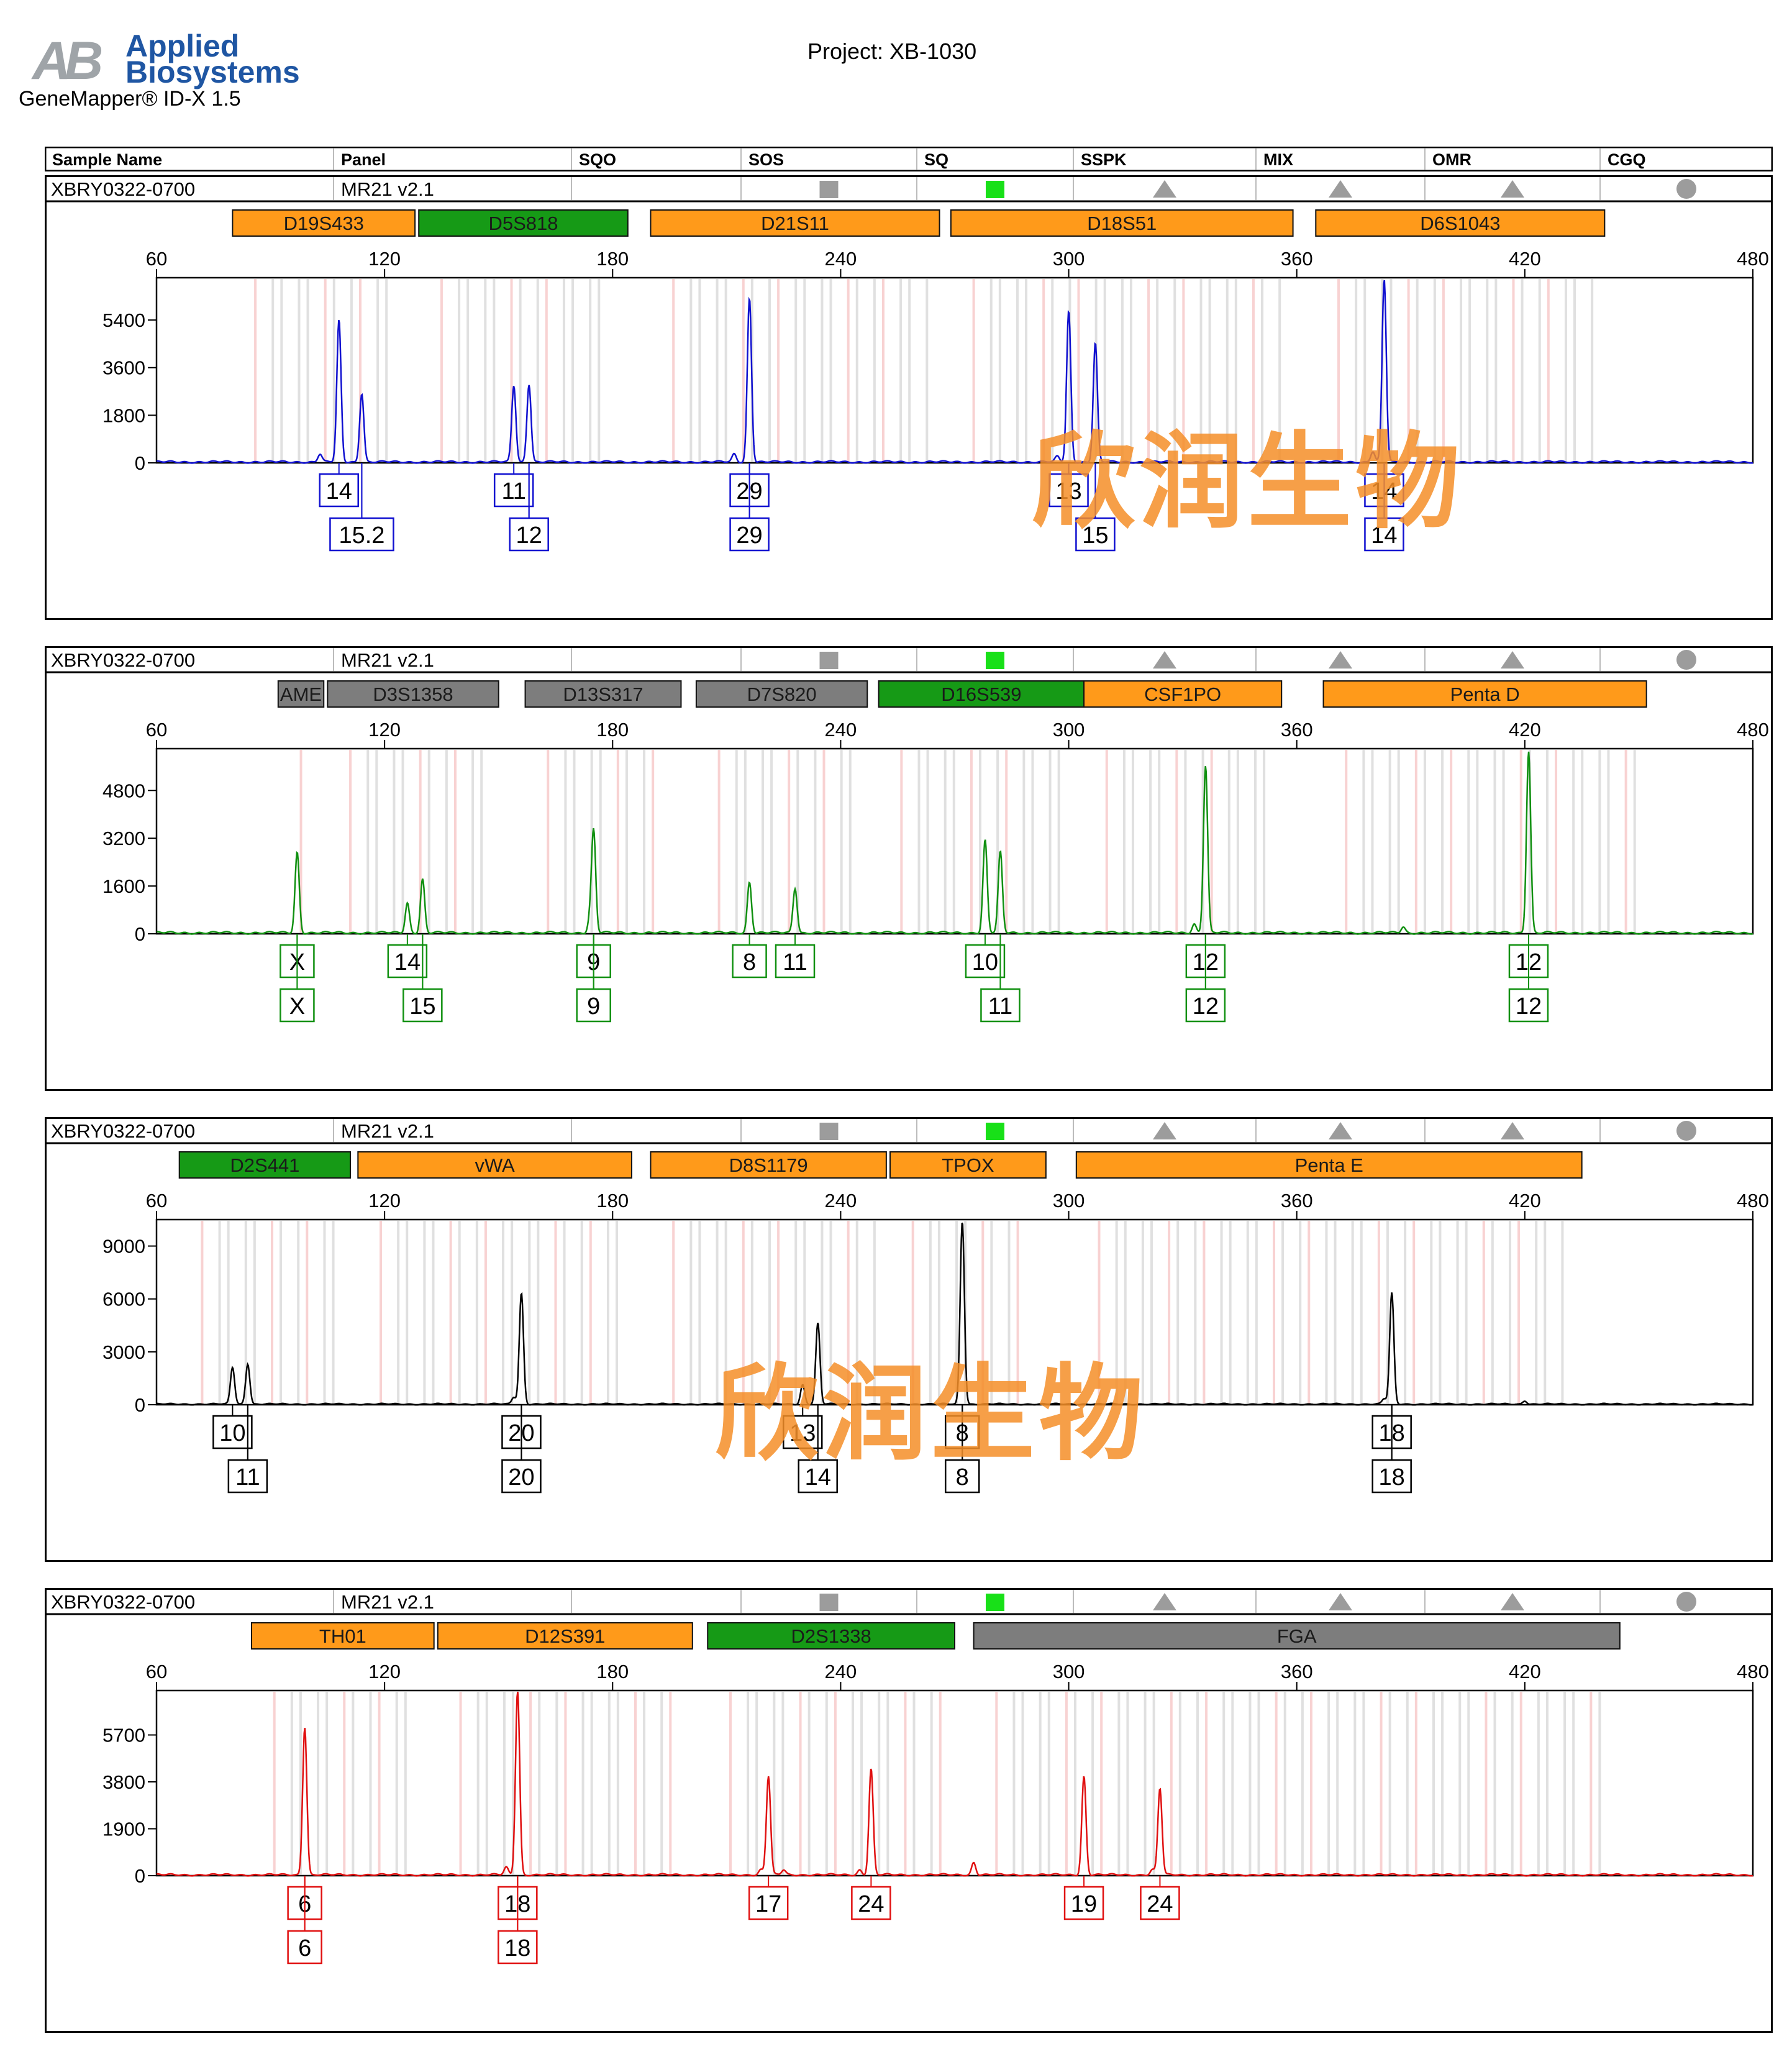 The height and width of the screenshot is (2072, 1792). Describe the element at coordinates (521, 1477) in the screenshot. I see `allele-call: 20` at that location.